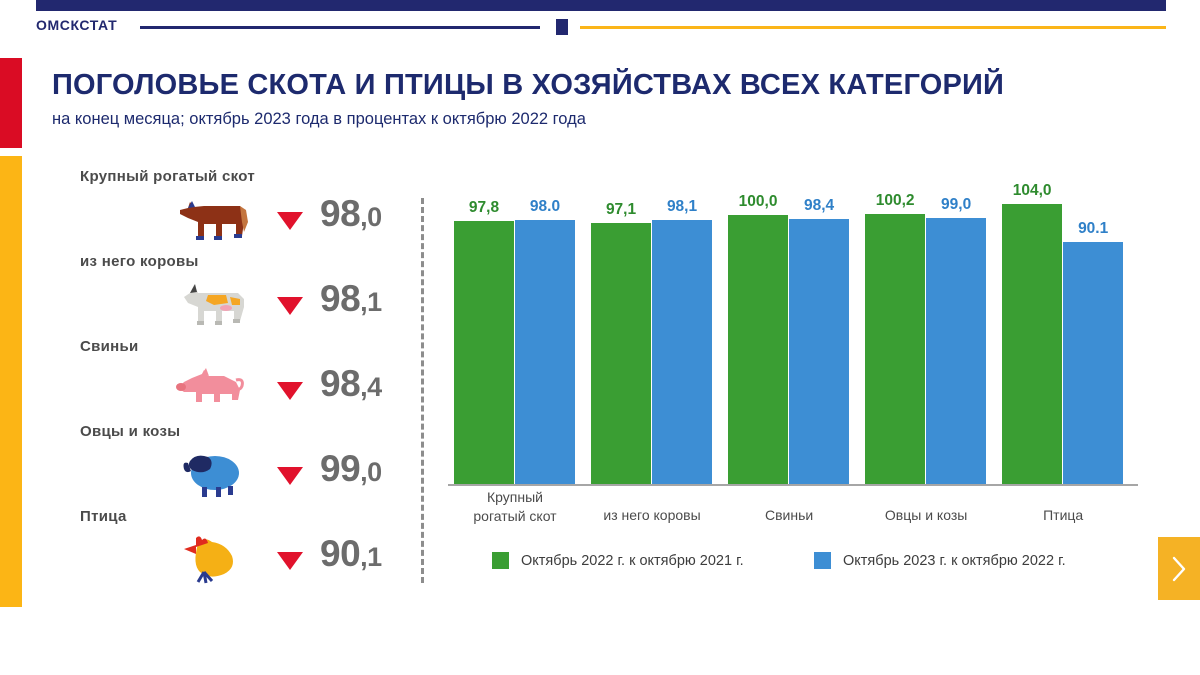 The image size is (1200, 675). I want to click on brand-rule-navy, so click(340, 27).